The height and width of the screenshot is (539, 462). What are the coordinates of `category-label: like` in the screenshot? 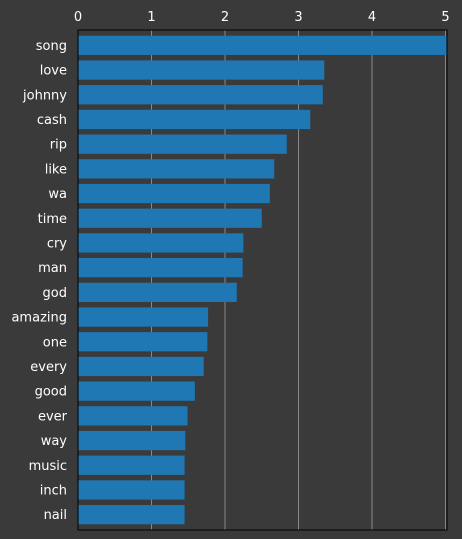 It's located at (56, 169).